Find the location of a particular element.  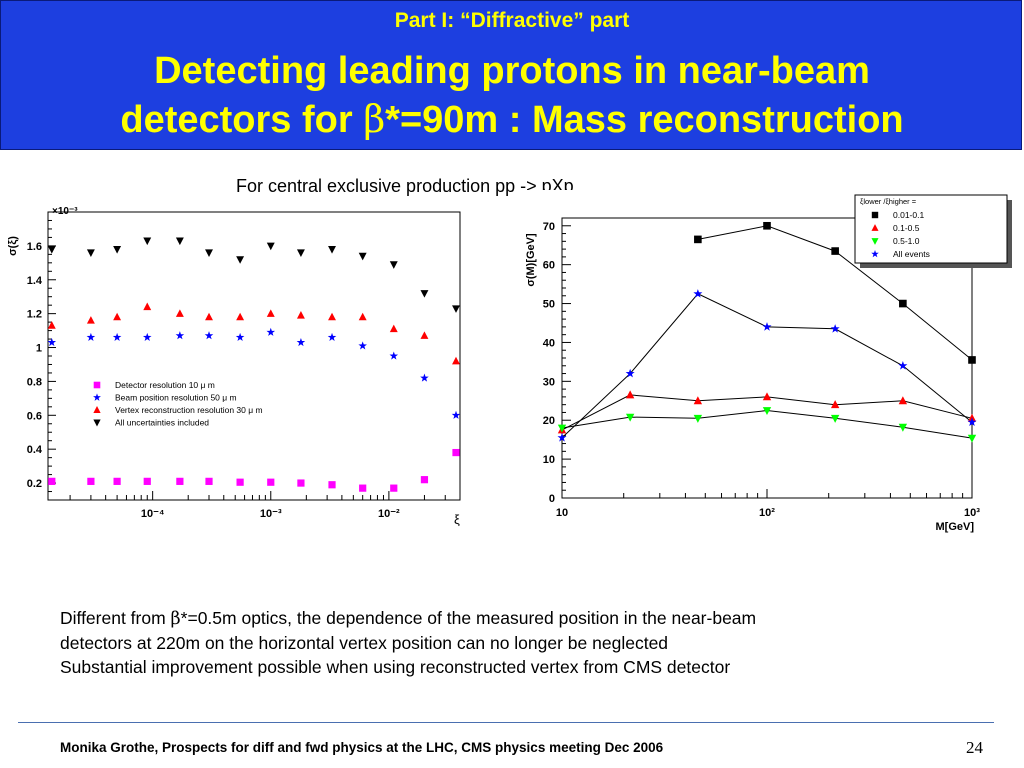

y-tick-label: 40 is located at coordinates (549, 343).